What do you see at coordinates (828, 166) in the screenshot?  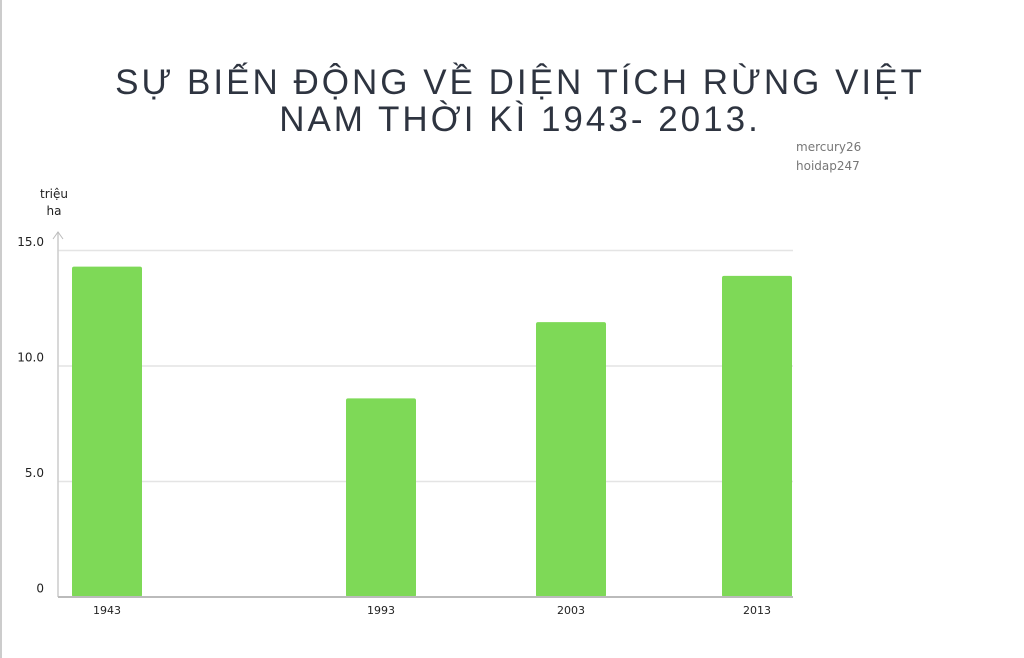 I see `annotation: hoidap247` at bounding box center [828, 166].